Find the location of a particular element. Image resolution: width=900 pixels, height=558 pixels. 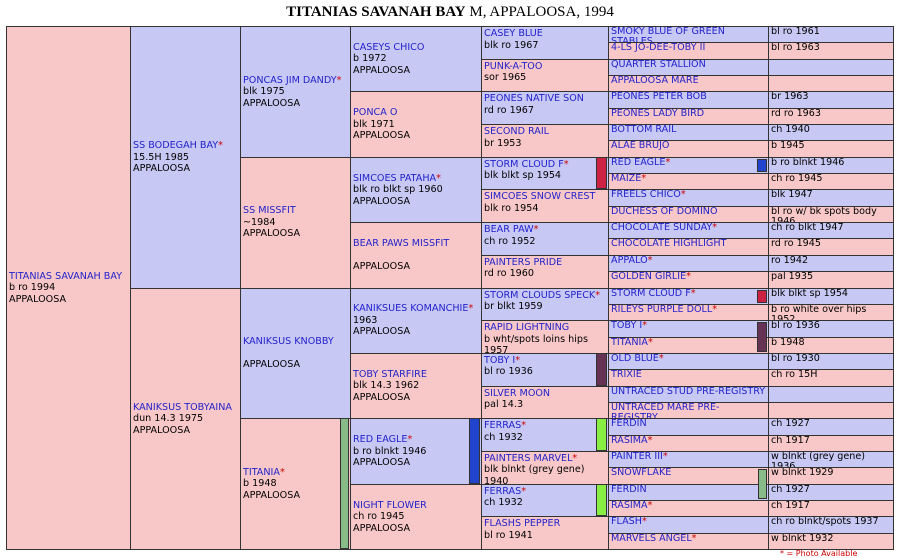

horse-link: PAINTERS PRIDE is located at coordinates (545, 263).